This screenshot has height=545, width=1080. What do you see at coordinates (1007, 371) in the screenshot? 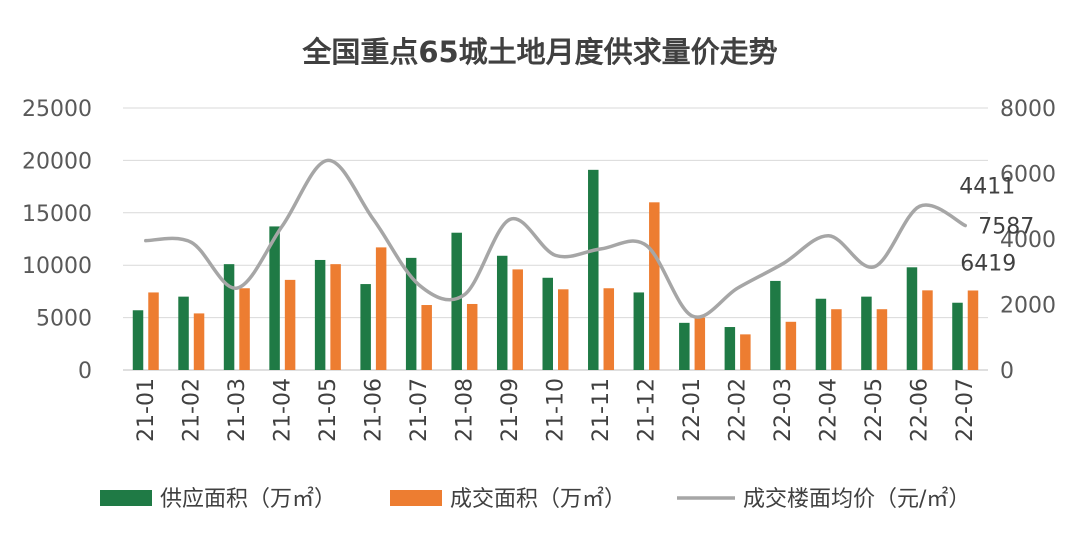
I see `y-right-tick-label: 0` at bounding box center [1007, 371].